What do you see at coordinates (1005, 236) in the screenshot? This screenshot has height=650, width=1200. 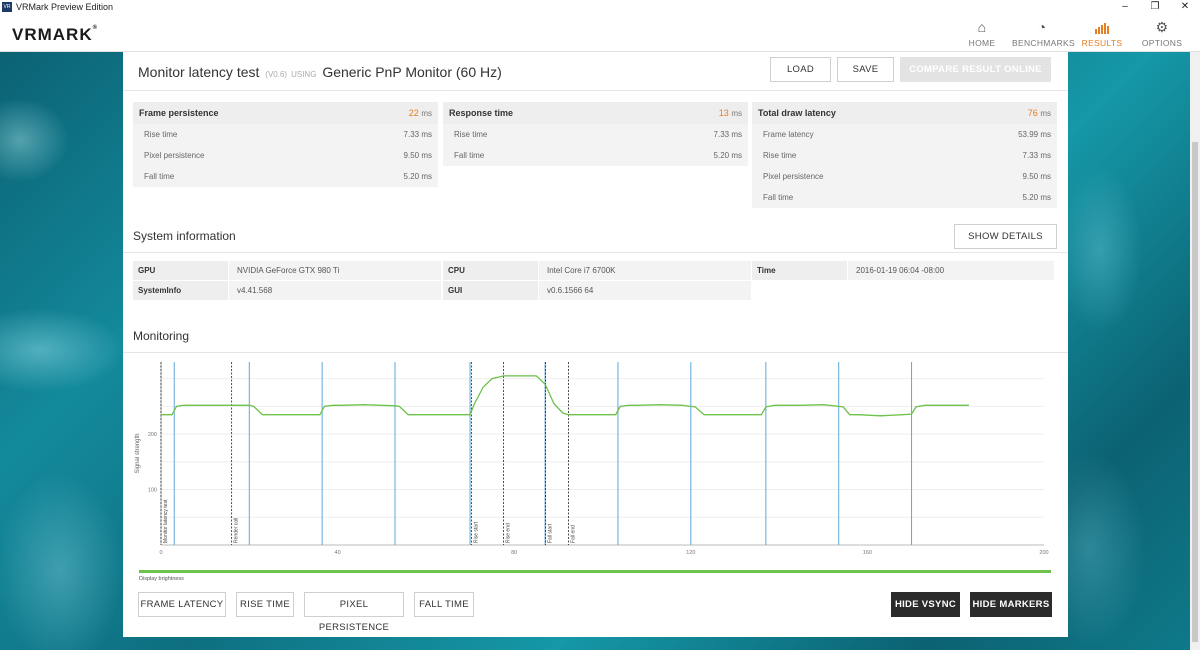 I see `show-details-button: SHOW DETAILS` at bounding box center [1005, 236].